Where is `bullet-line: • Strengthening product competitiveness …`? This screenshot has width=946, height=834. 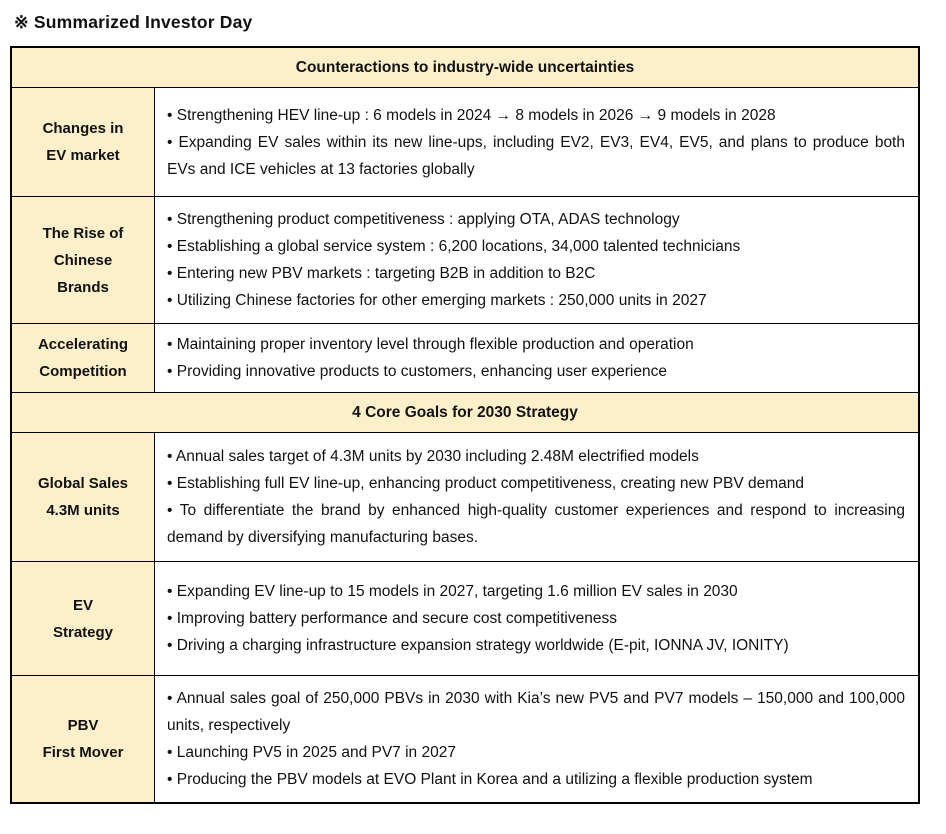
bullet-line: • Strengthening product competitiveness … is located at coordinates (423, 219).